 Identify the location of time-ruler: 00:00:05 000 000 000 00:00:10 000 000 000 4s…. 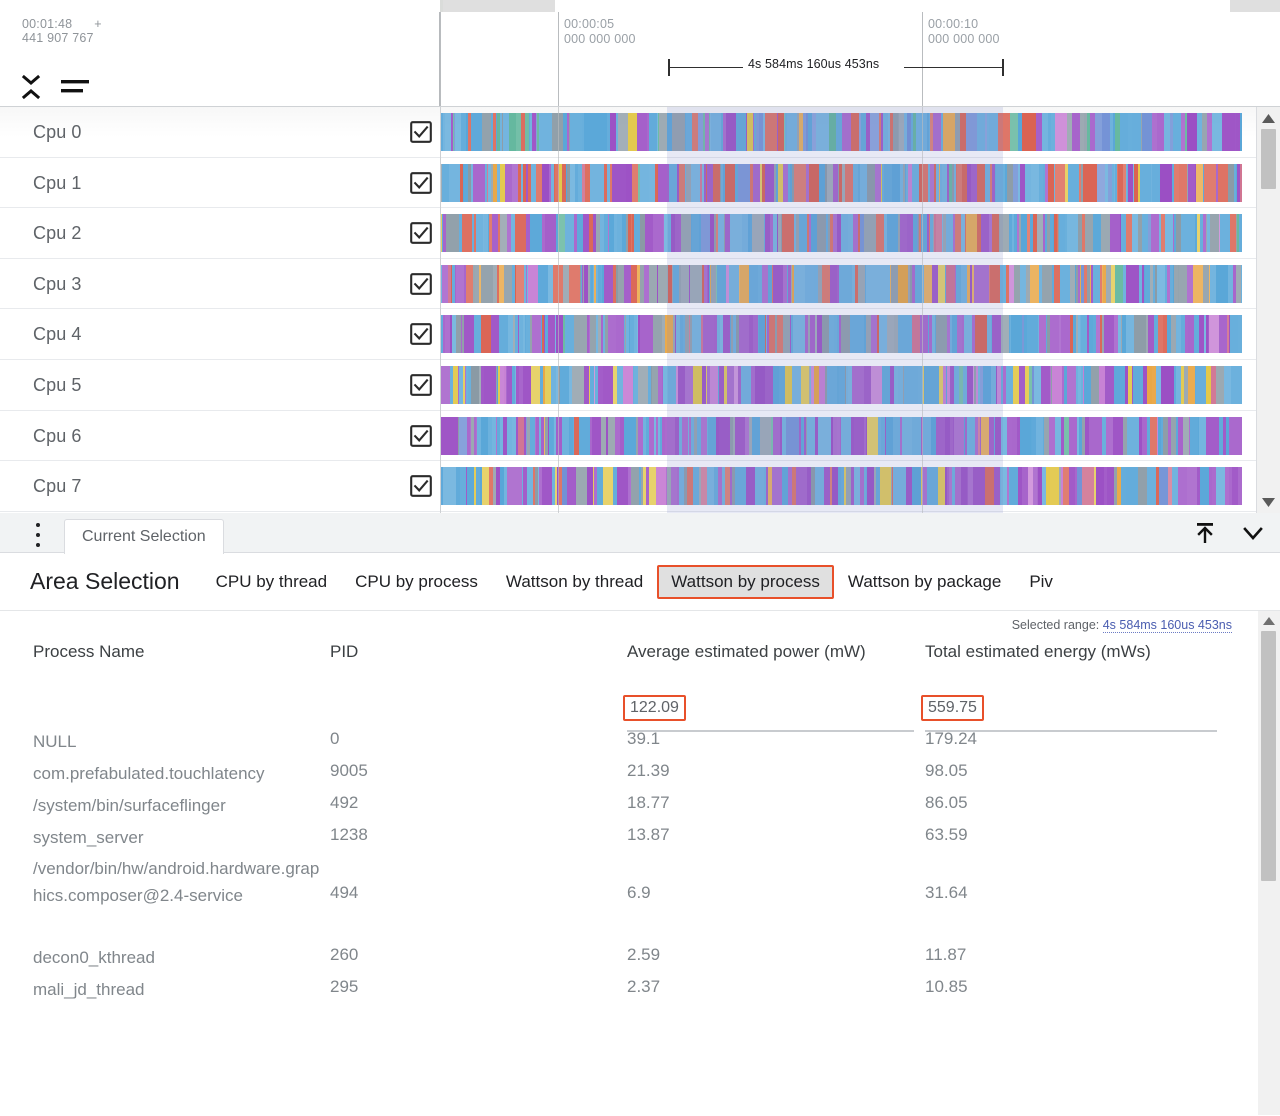
(860, 59).